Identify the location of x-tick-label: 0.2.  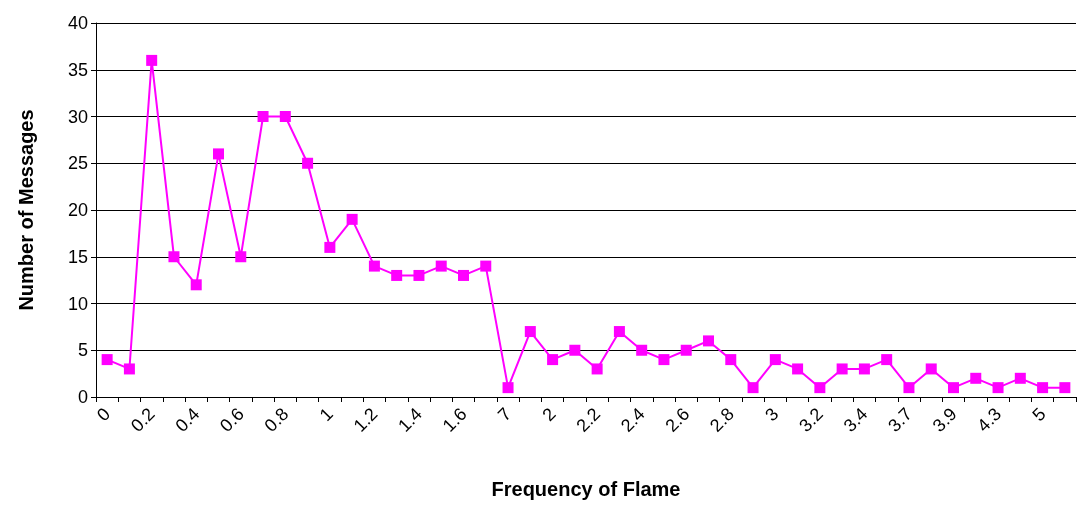
(142, 419).